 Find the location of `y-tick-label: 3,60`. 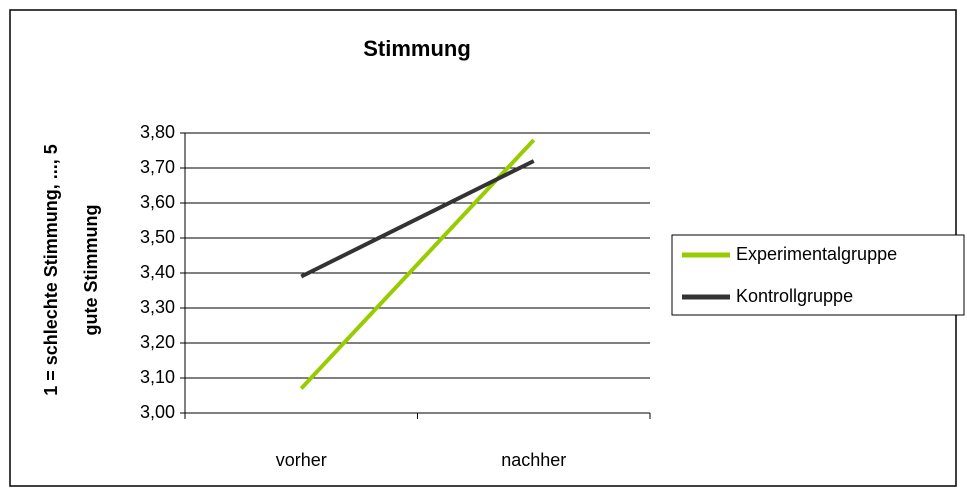

y-tick-label: 3,60 is located at coordinates (157, 202).